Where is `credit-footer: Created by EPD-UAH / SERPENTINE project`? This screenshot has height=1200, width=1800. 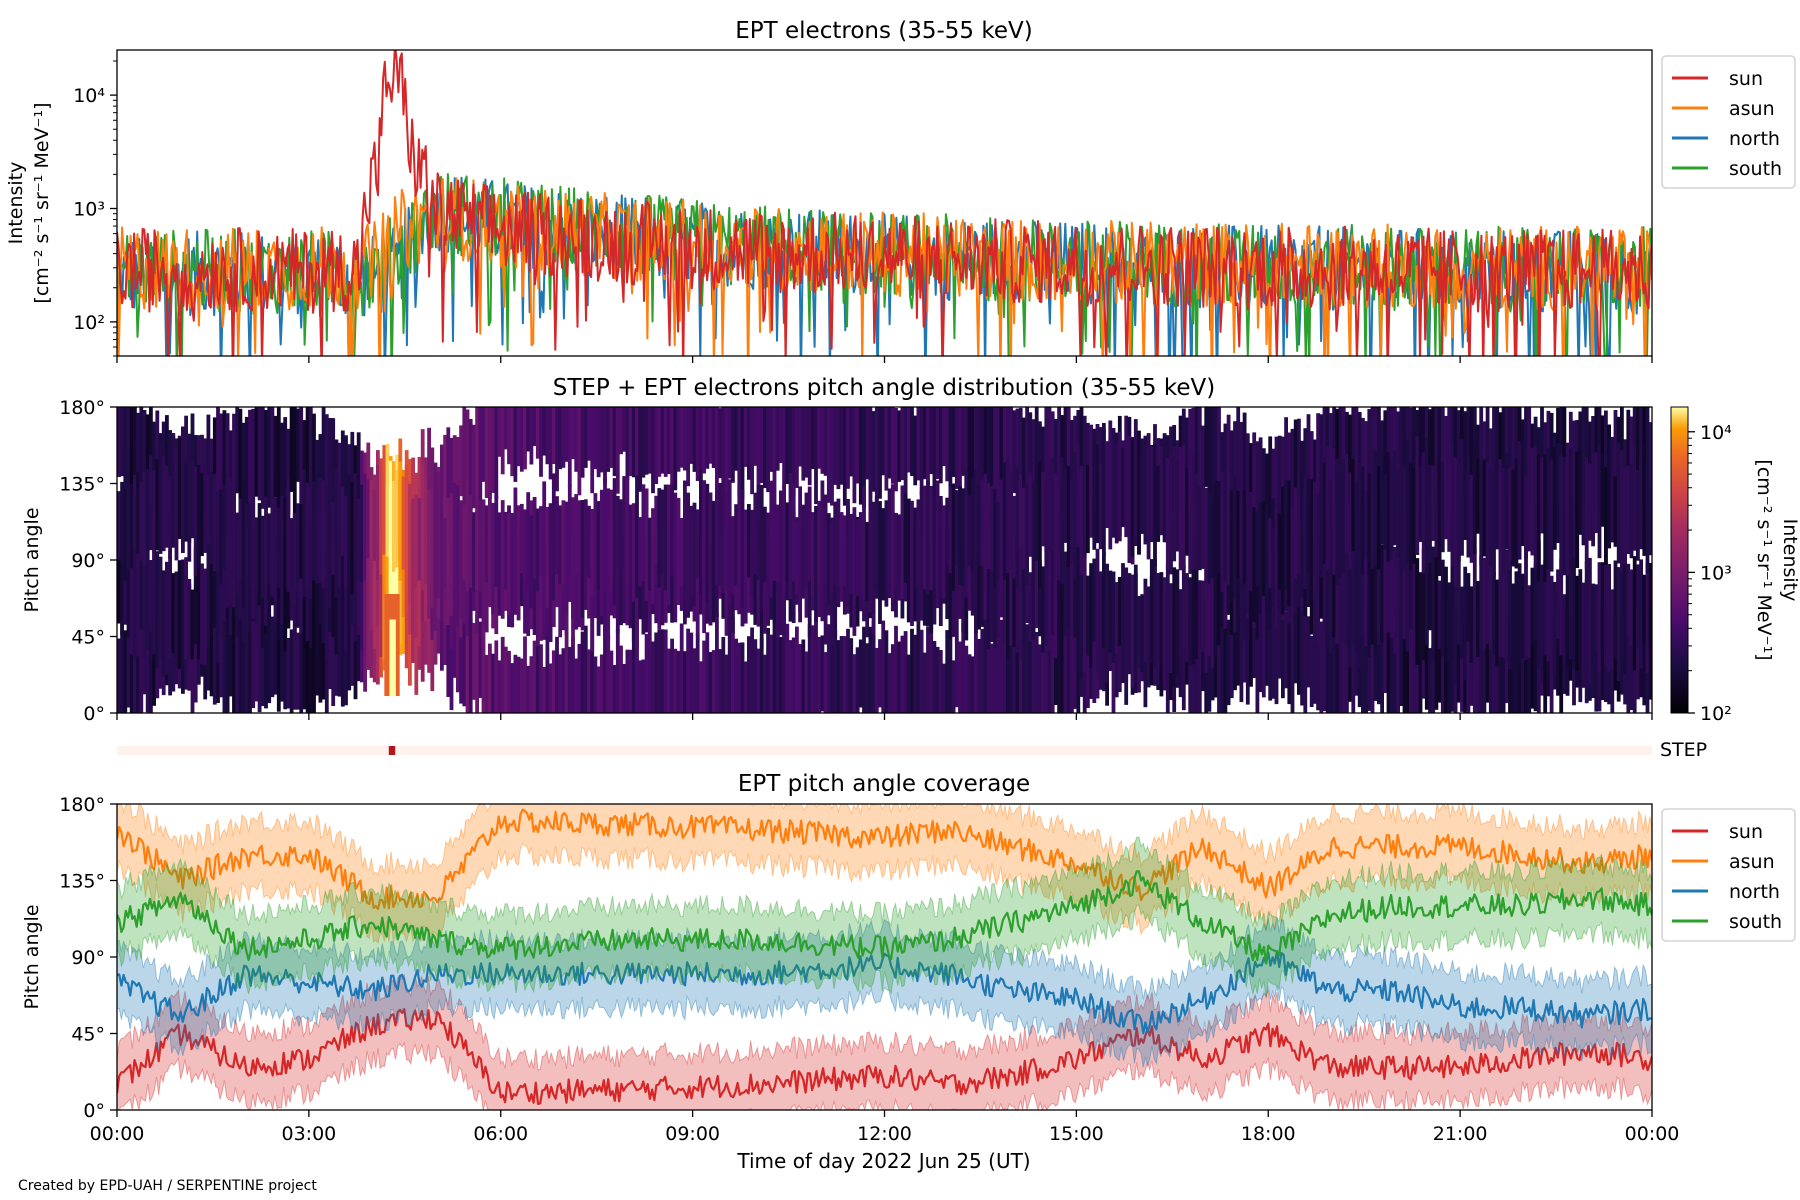
credit-footer: Created by EPD-UAH / SERPENTINE project is located at coordinates (167, 1186).